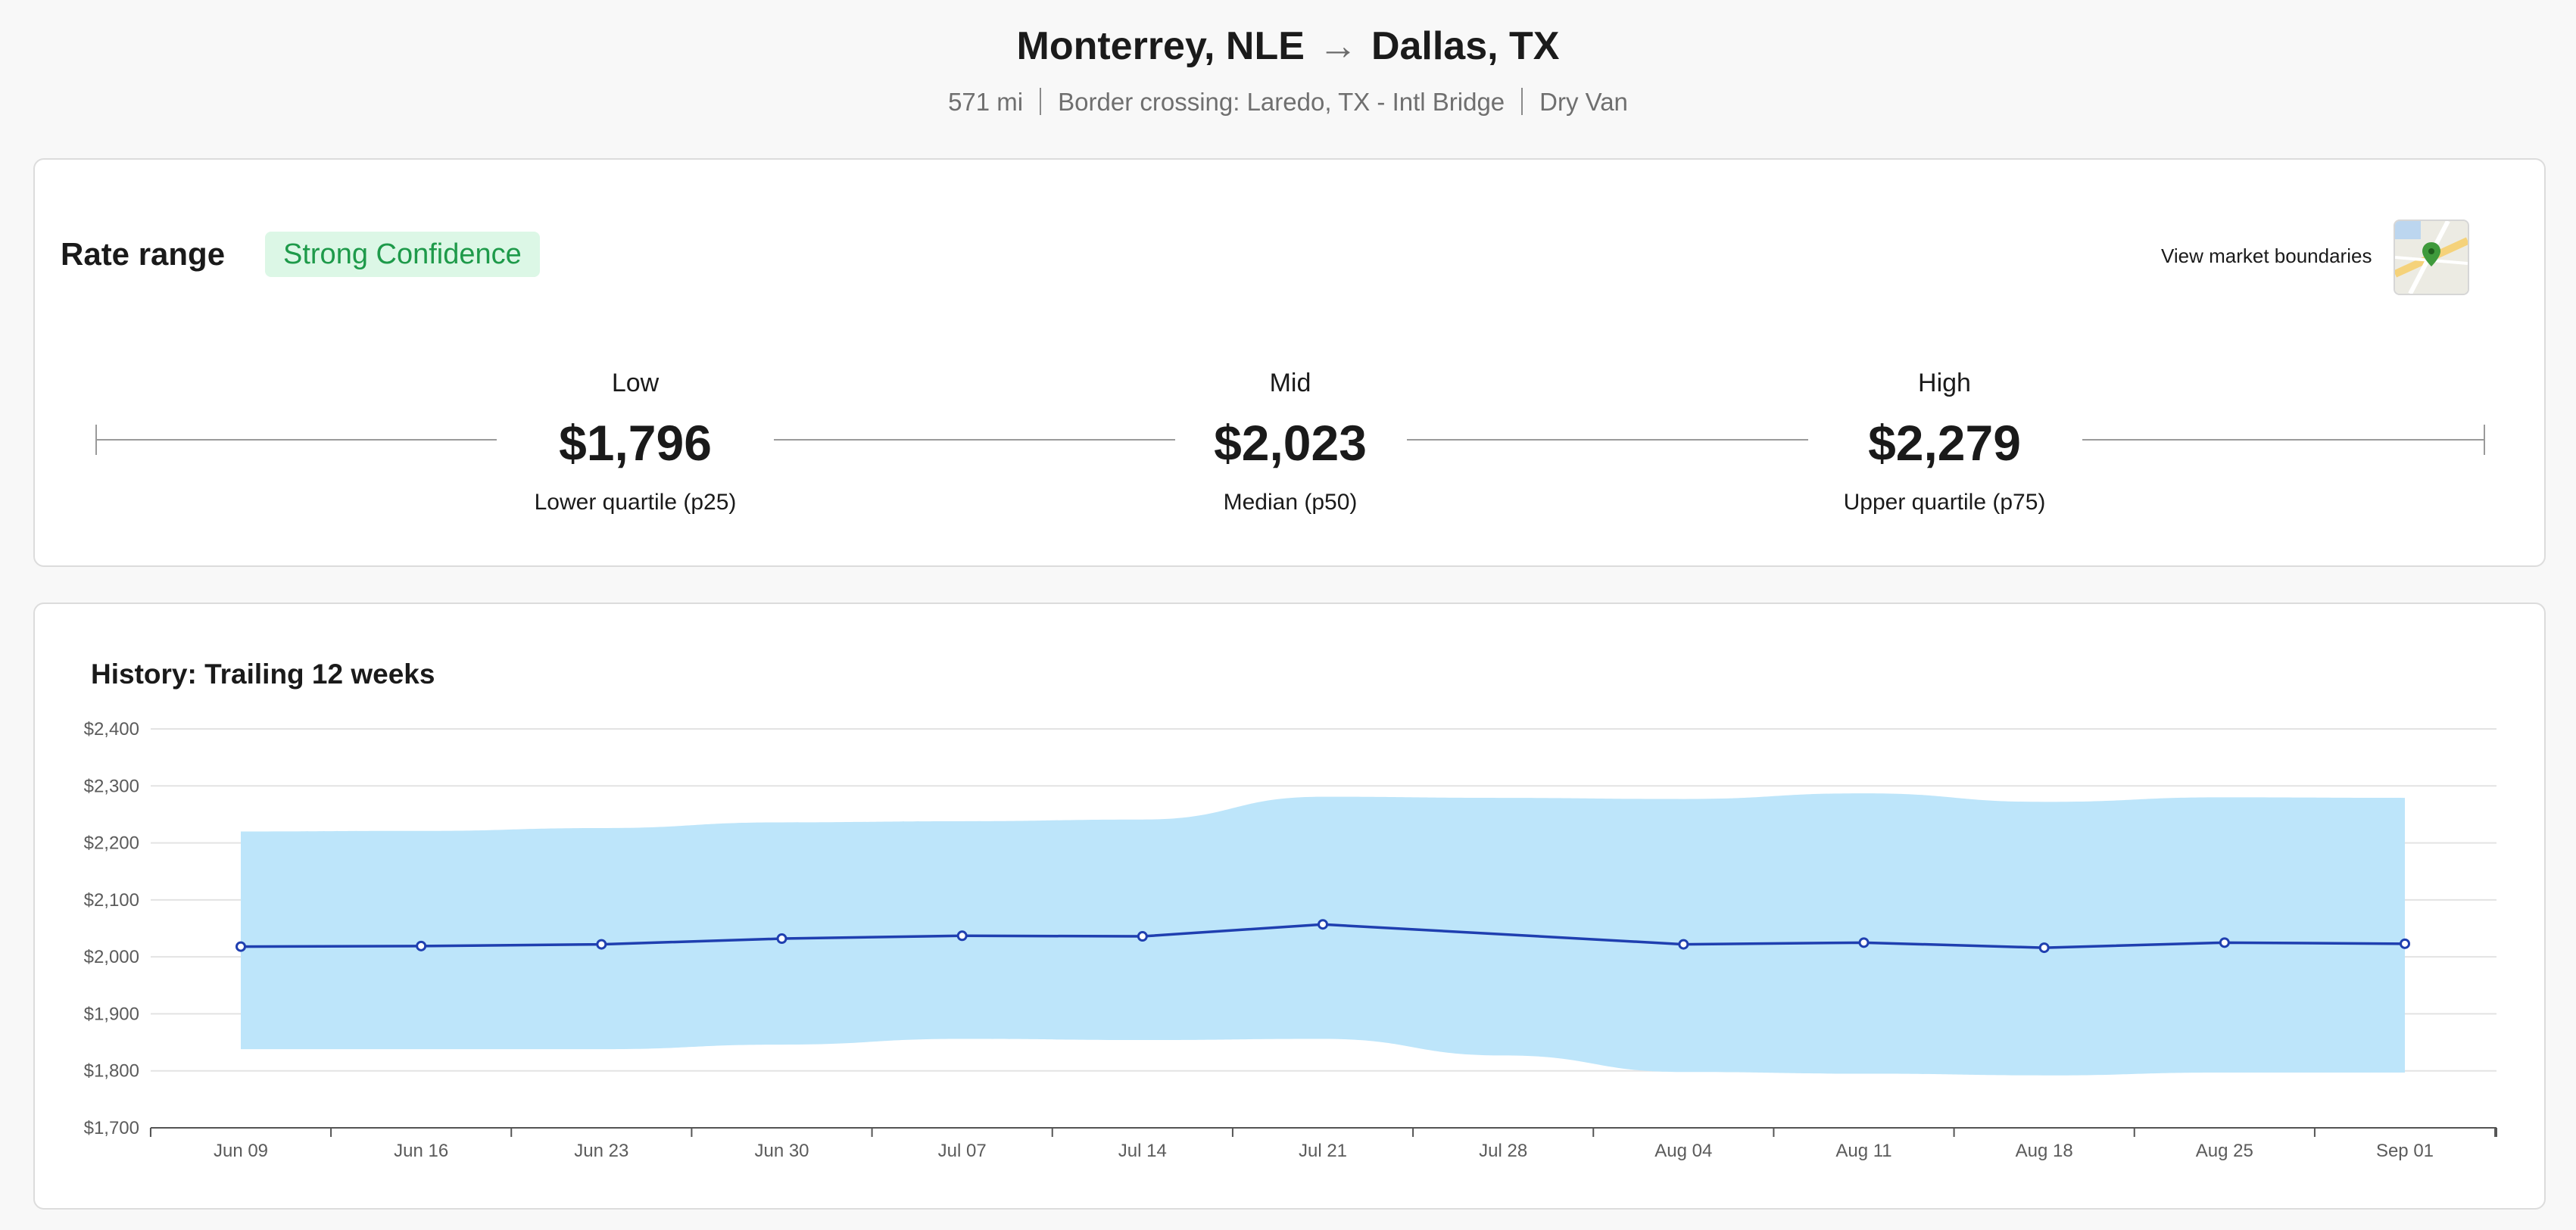 The height and width of the screenshot is (1230, 2576). Describe the element at coordinates (111, 1014) in the screenshot. I see `y-tick-label: $1,900` at that location.